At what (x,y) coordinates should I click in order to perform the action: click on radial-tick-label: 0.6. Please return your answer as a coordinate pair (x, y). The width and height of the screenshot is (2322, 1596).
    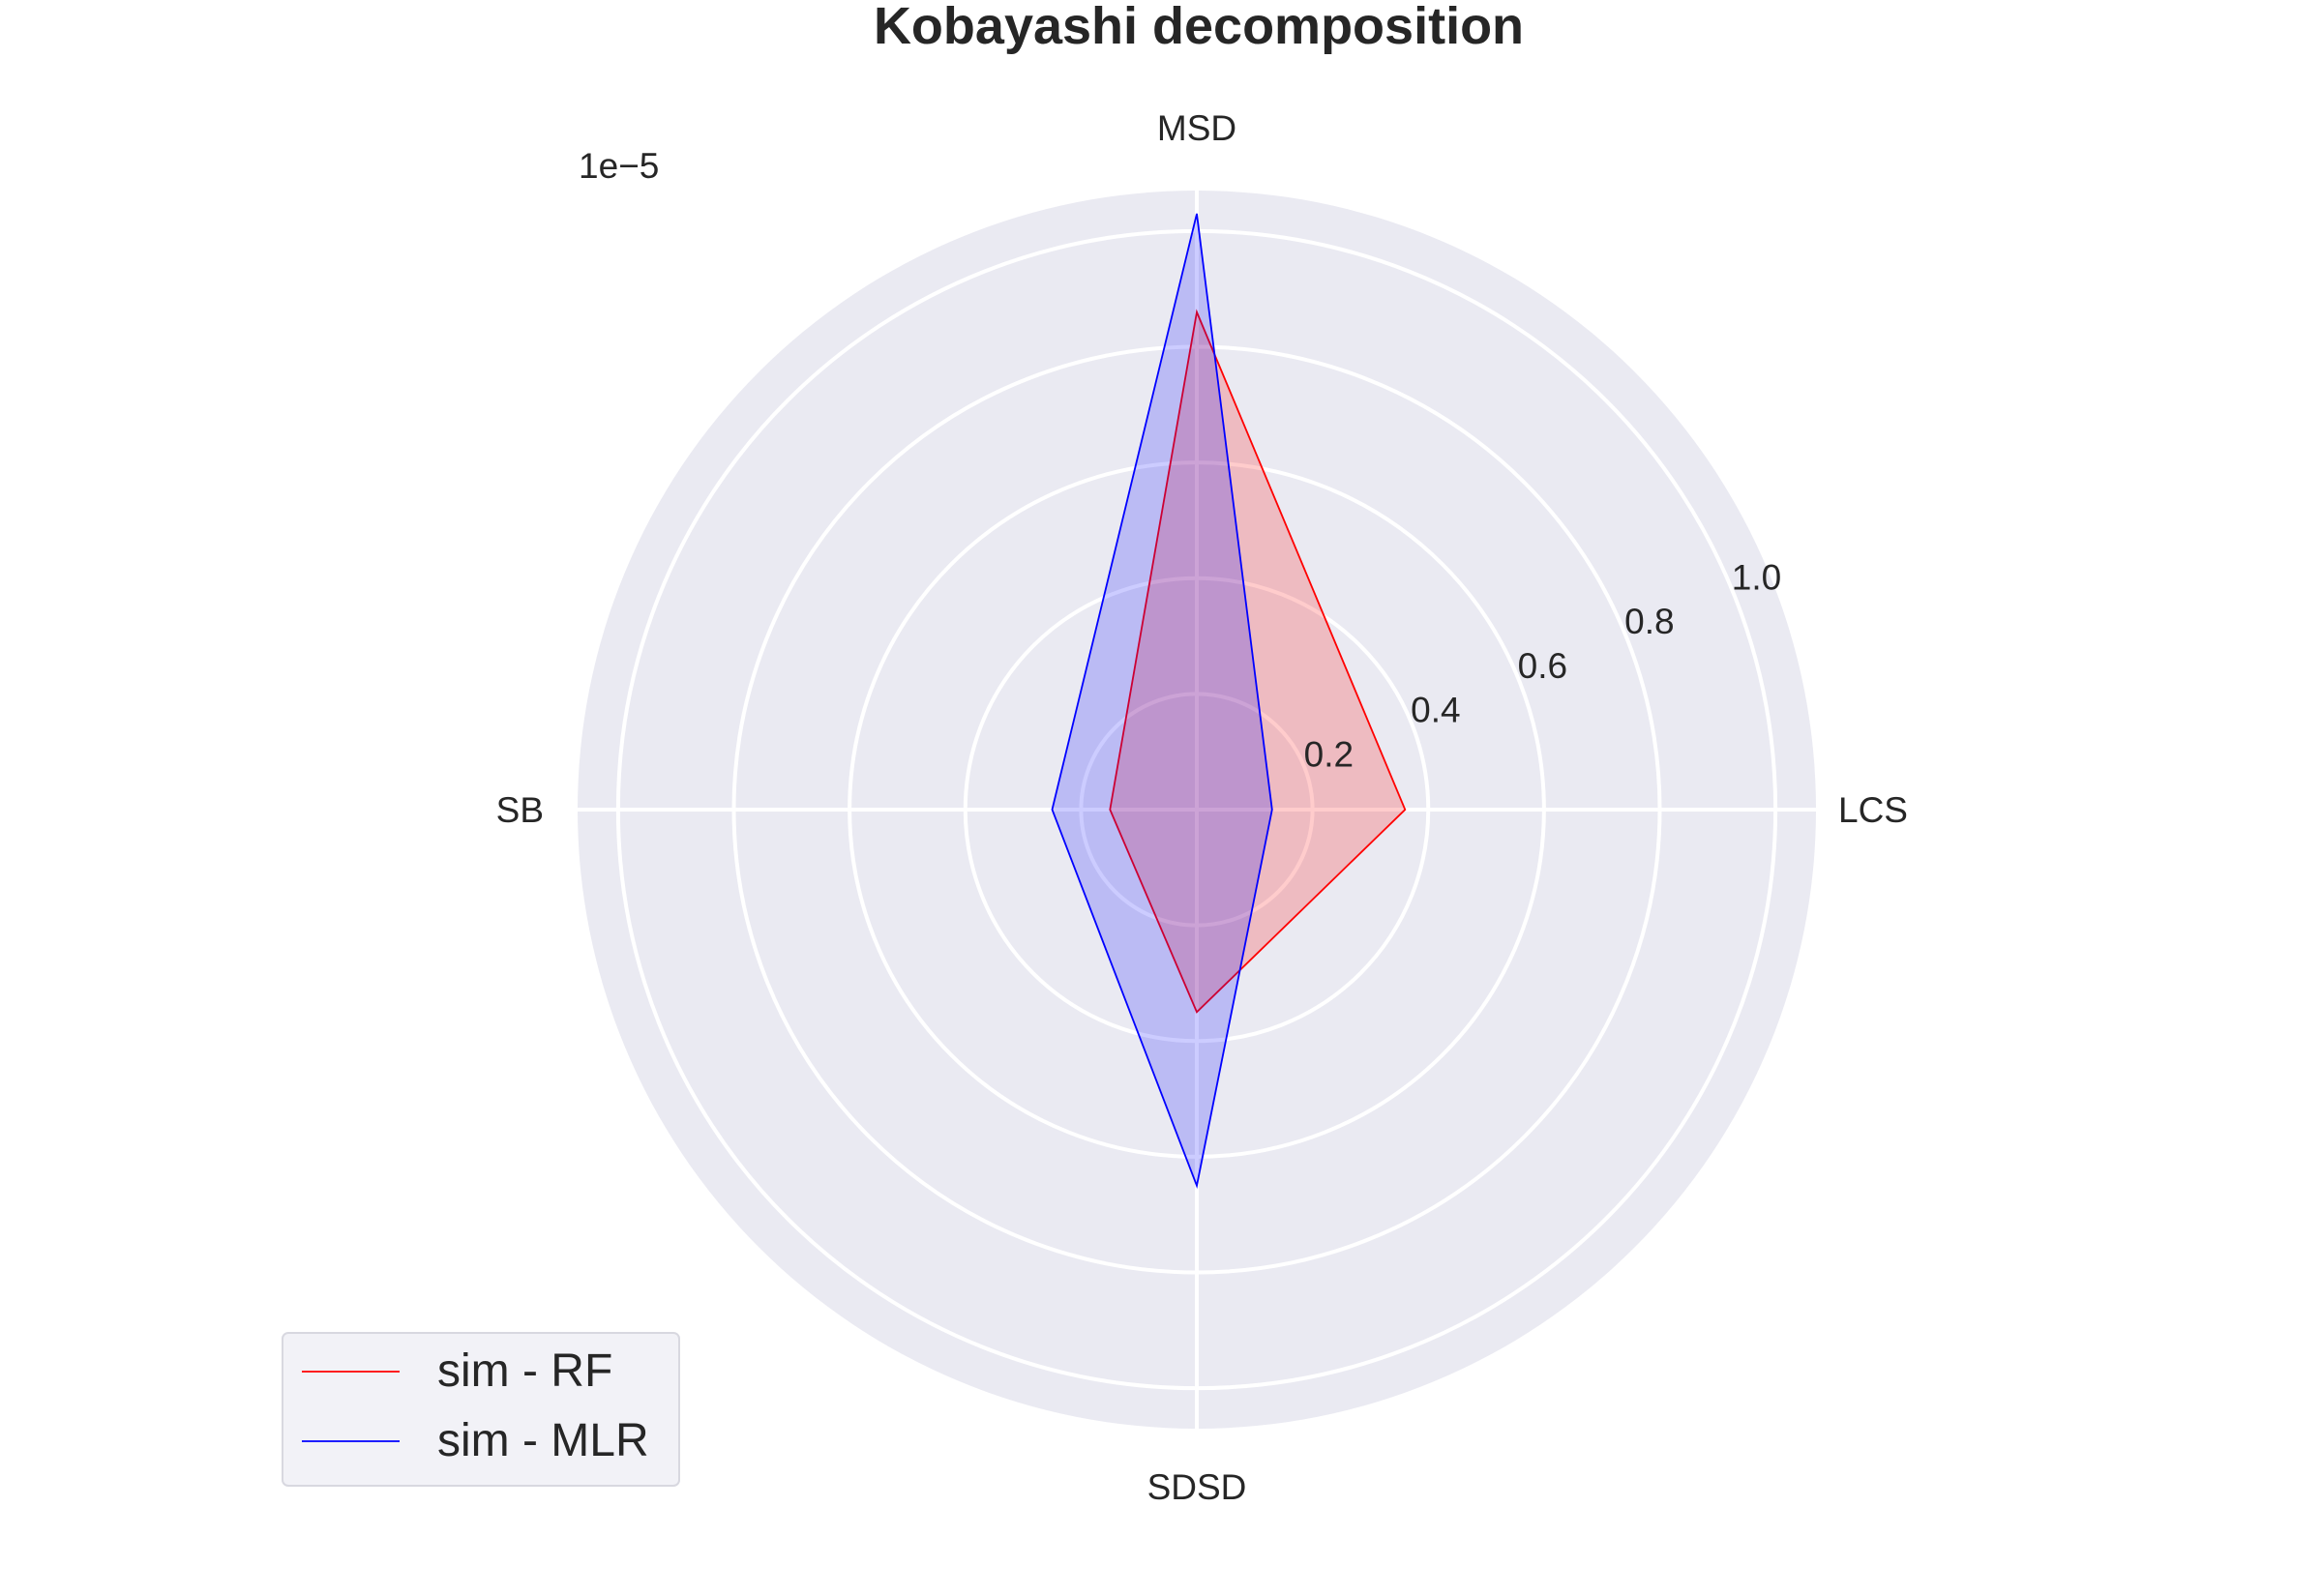
    Looking at the image, I should click on (1542, 666).